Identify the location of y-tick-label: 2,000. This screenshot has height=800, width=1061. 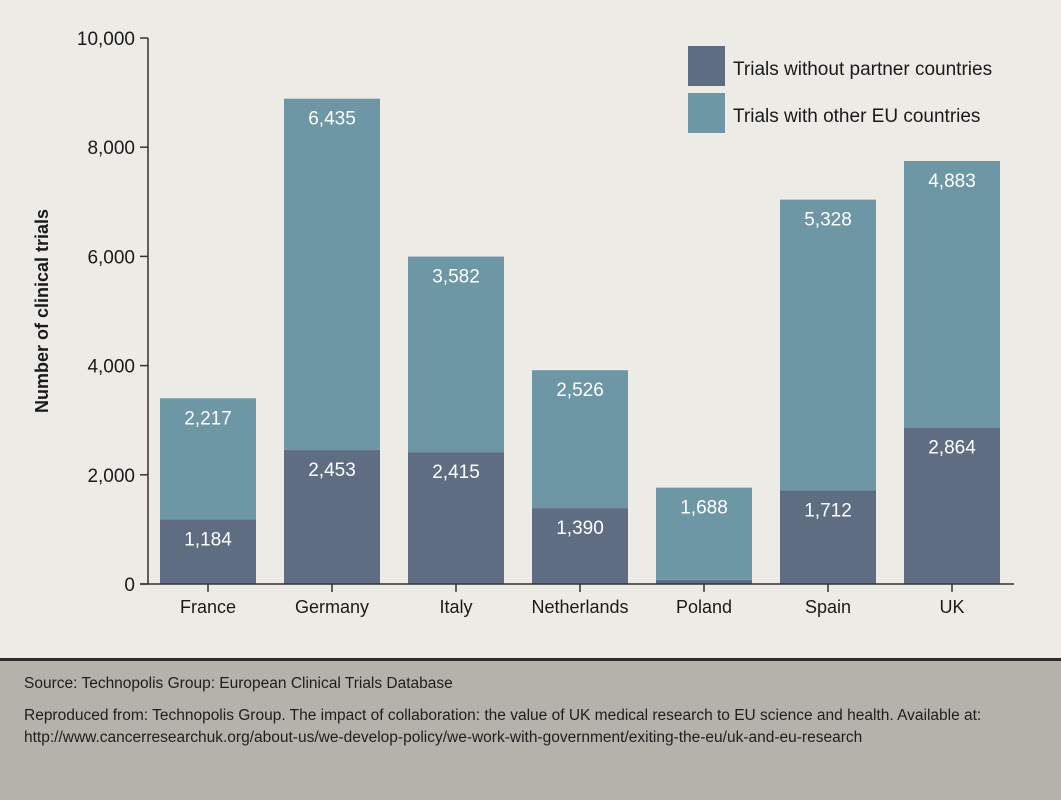
(111, 476).